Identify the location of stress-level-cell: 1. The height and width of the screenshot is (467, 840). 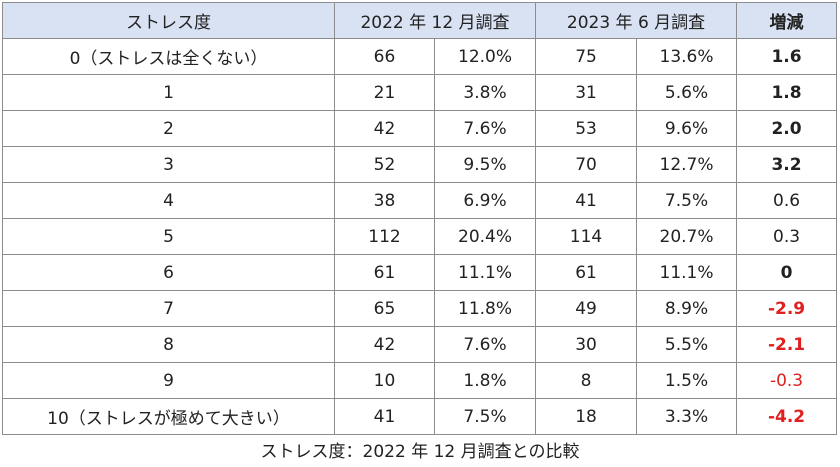
(168, 92).